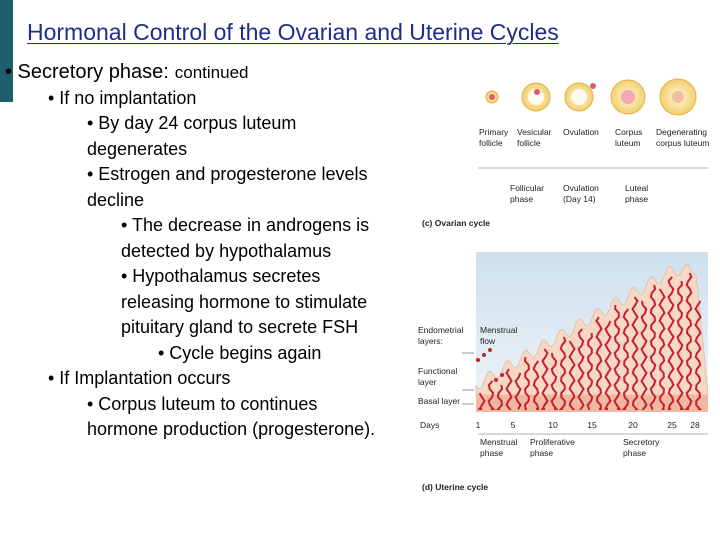  I want to click on bullet-text: degenerates, so click(137, 148).